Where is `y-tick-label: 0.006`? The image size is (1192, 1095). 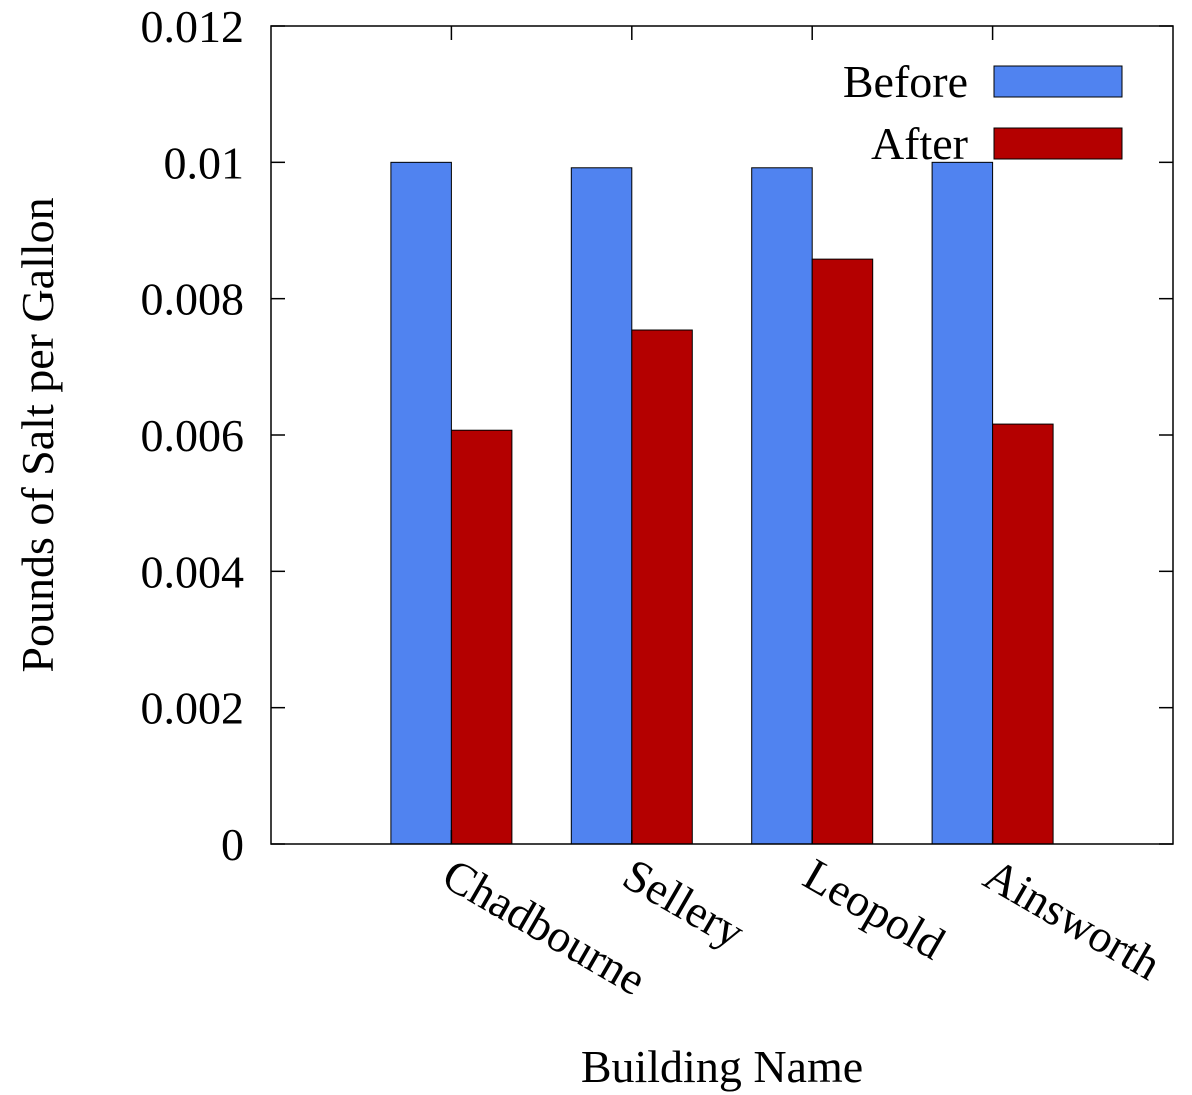 y-tick-label: 0.006 is located at coordinates (193, 435).